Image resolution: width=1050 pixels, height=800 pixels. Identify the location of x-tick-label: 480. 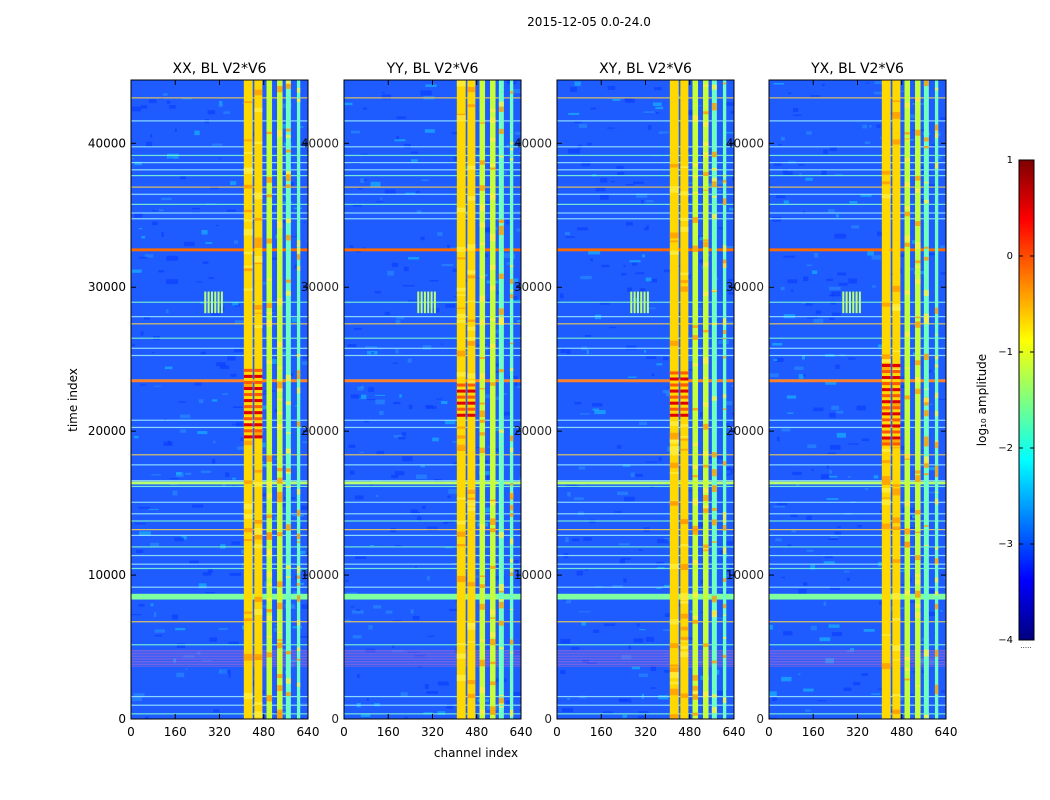
(263, 732).